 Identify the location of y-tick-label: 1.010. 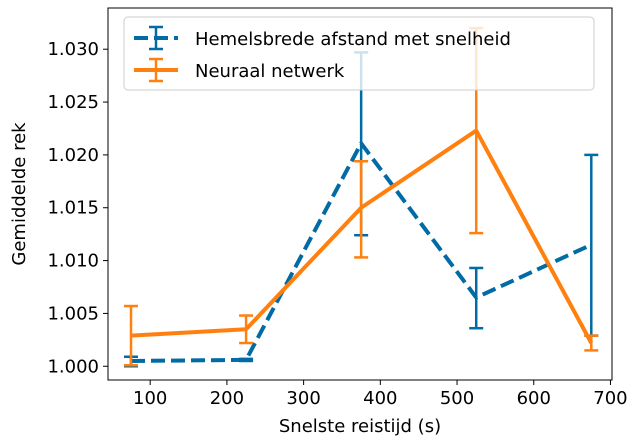
(73, 261).